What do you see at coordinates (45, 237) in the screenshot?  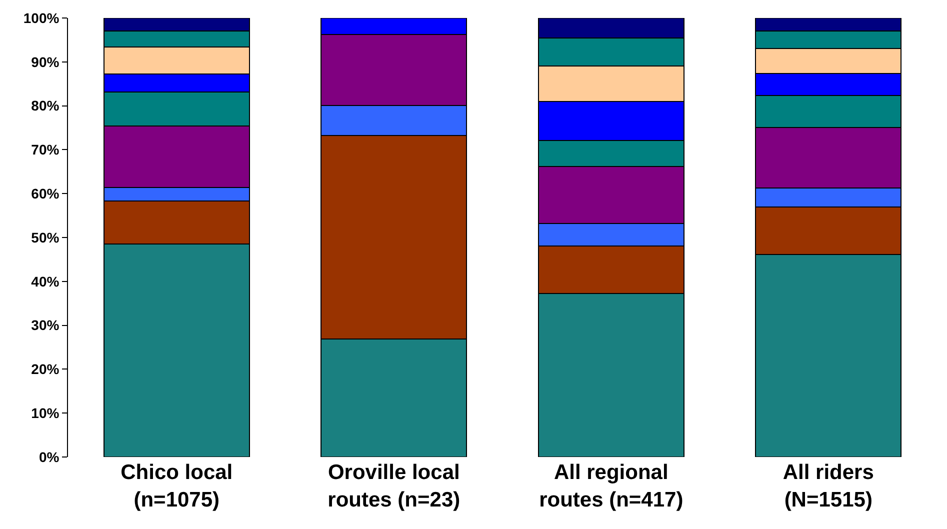 I see `y-tick-label: 50%` at bounding box center [45, 237].